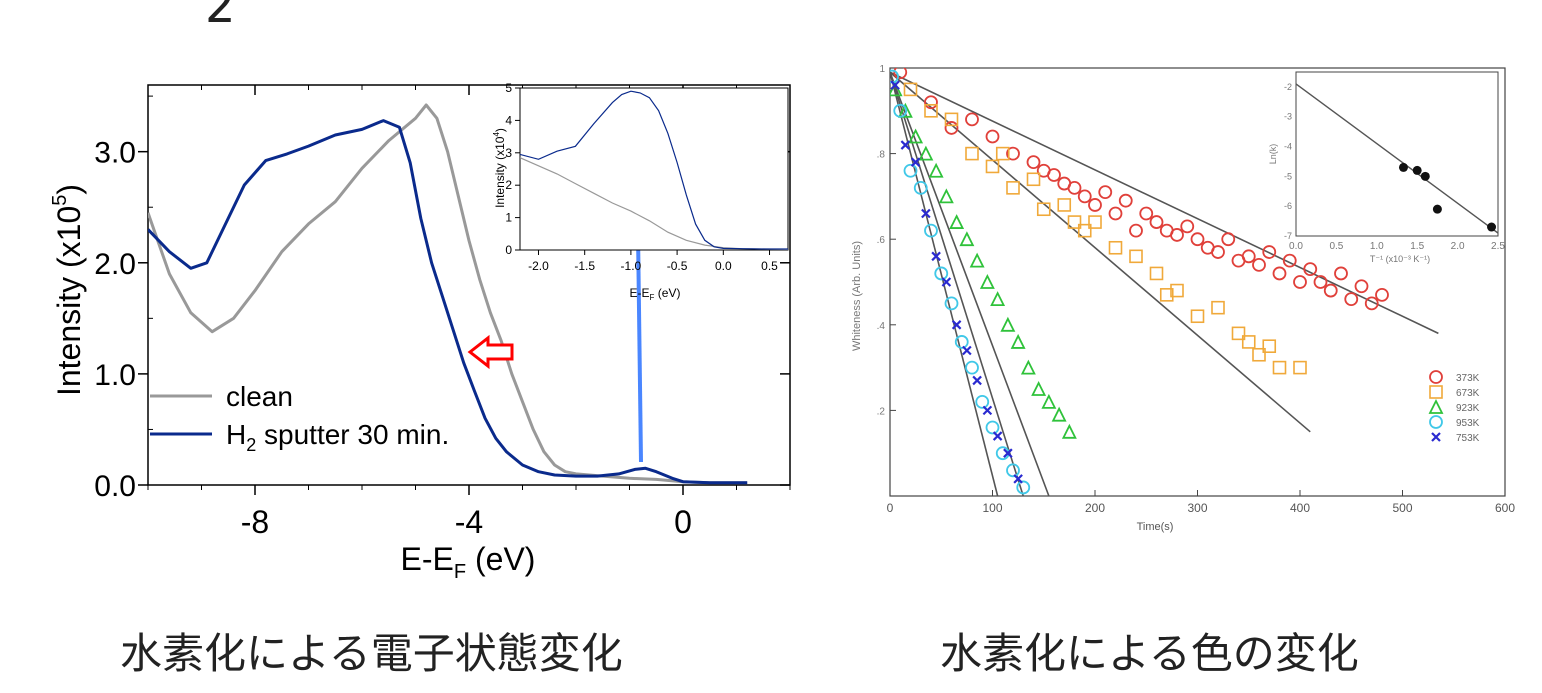 This screenshot has height=693, width=1542. What do you see at coordinates (1436, 377) in the screenshot?
I see `legend-marker-373K` at bounding box center [1436, 377].